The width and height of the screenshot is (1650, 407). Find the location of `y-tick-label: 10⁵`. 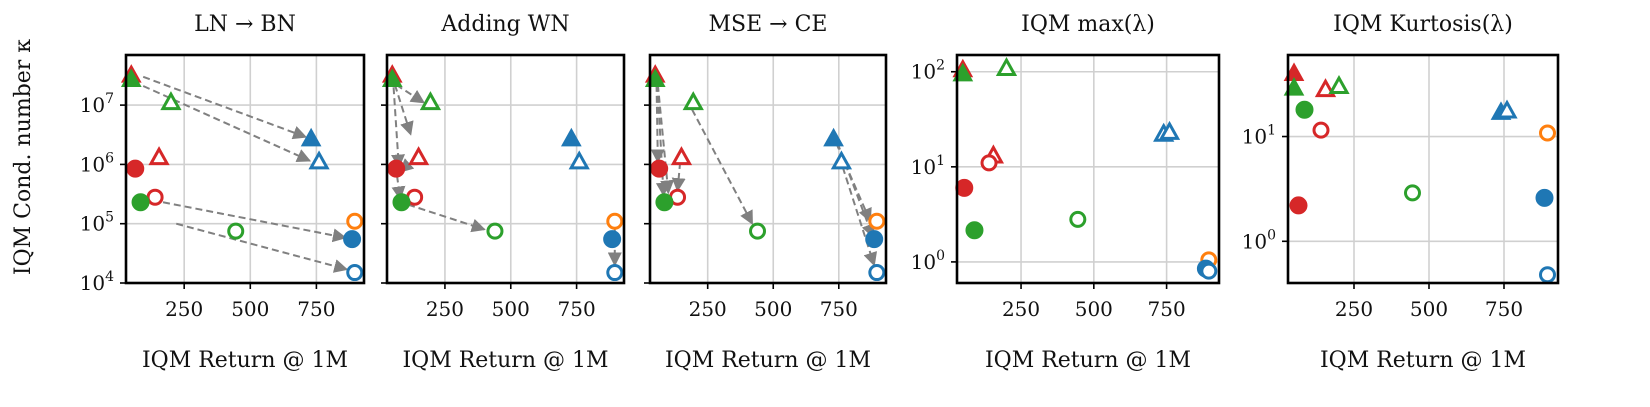

y-tick-label: 10⁵ is located at coordinates (97, 223).